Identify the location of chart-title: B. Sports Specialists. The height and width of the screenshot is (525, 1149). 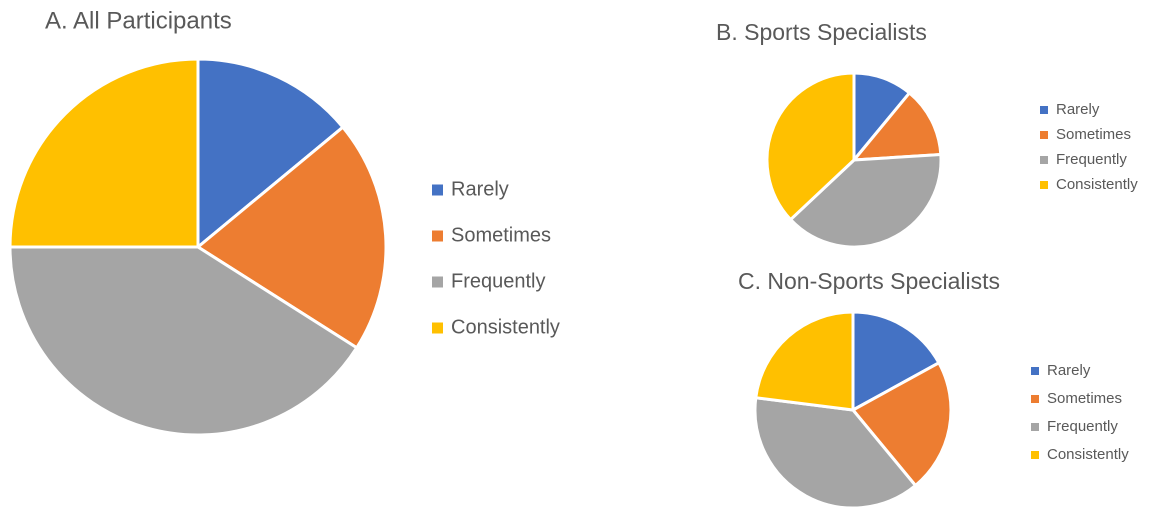
(821, 32).